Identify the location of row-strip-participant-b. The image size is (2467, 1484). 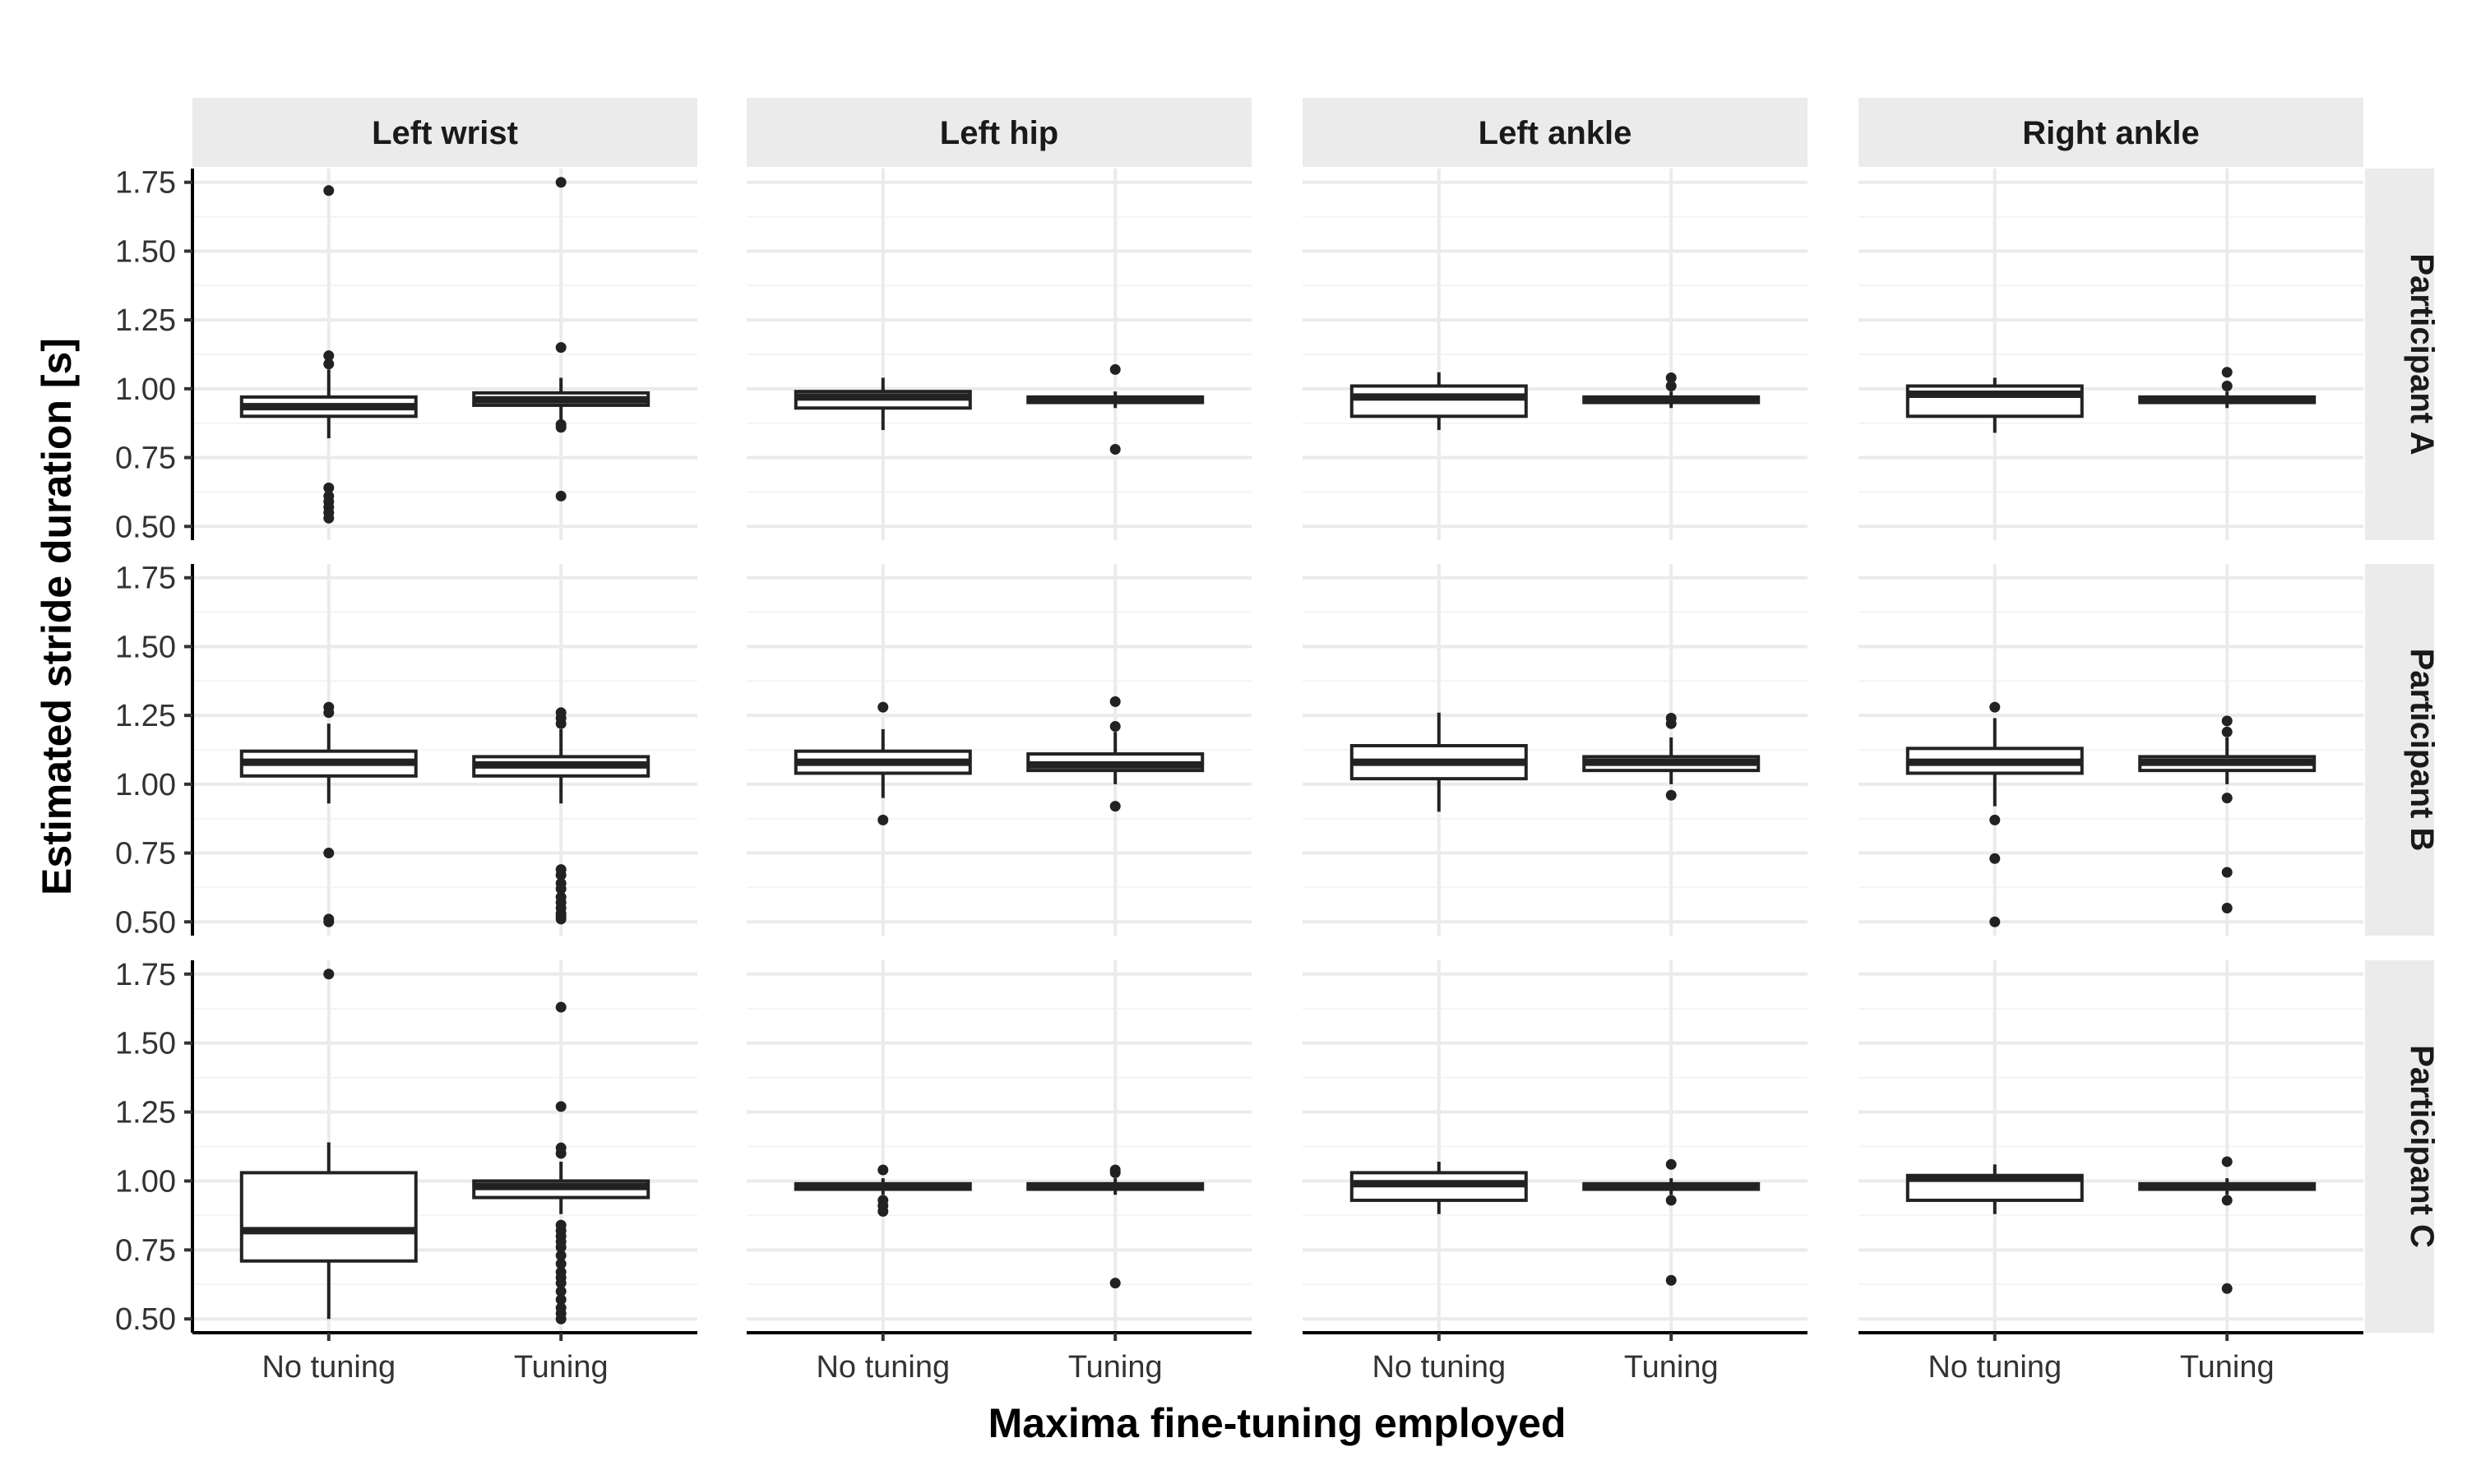
(2400, 750).